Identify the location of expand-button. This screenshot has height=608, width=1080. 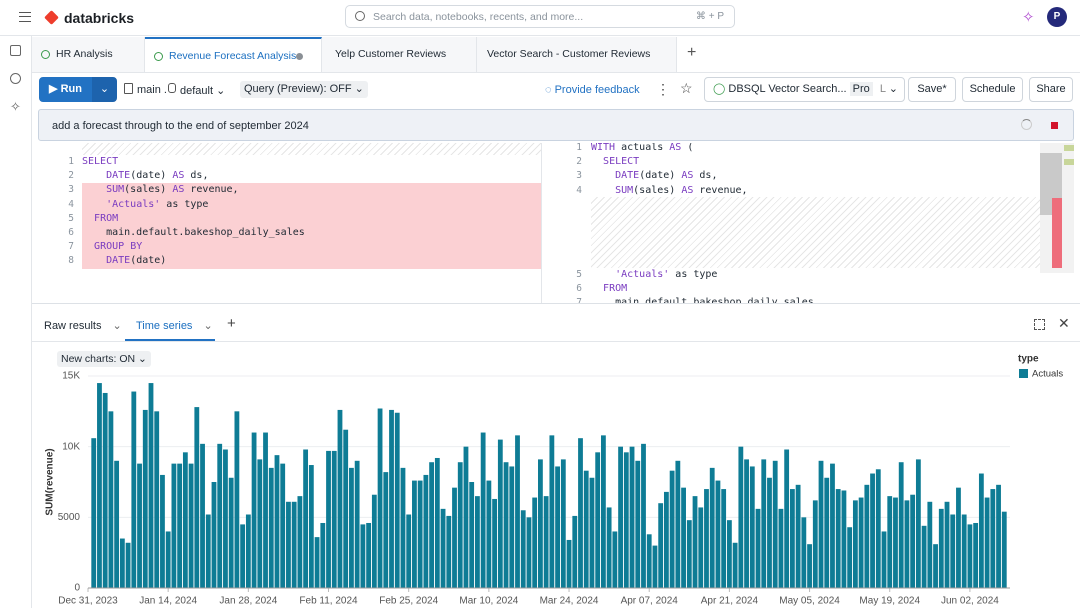
(1039, 324).